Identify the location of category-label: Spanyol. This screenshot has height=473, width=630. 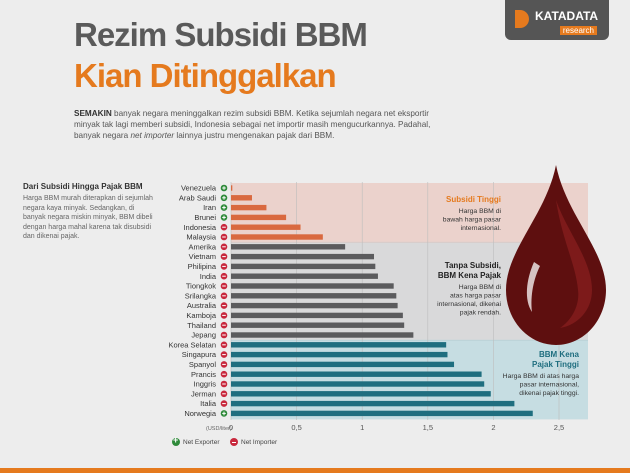
(202, 364).